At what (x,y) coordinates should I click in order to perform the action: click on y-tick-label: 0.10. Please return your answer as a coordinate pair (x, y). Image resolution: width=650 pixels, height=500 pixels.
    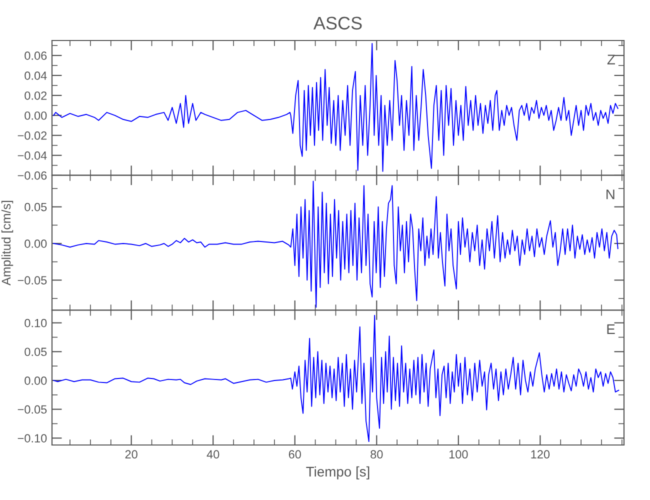
    Looking at the image, I should click on (35, 323).